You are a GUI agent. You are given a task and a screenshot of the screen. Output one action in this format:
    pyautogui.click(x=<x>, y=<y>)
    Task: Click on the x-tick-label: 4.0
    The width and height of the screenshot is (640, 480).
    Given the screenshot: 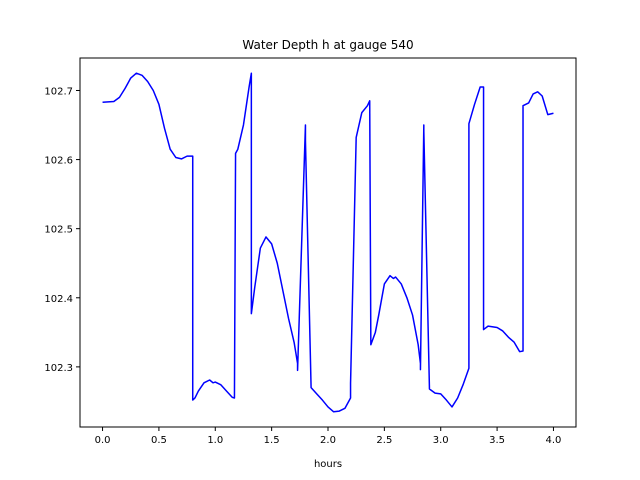 What is the action you would take?
    pyautogui.click(x=554, y=440)
    